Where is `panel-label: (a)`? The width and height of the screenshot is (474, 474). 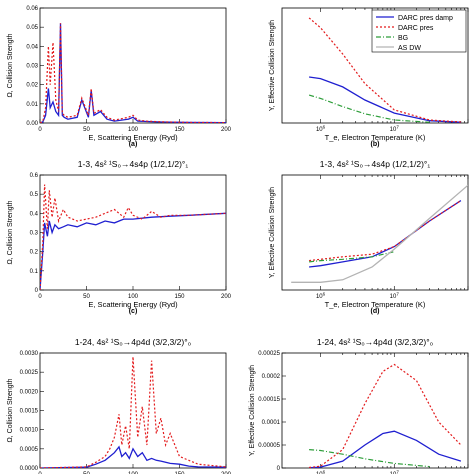 panel-label: (a) is located at coordinates (133, 144).